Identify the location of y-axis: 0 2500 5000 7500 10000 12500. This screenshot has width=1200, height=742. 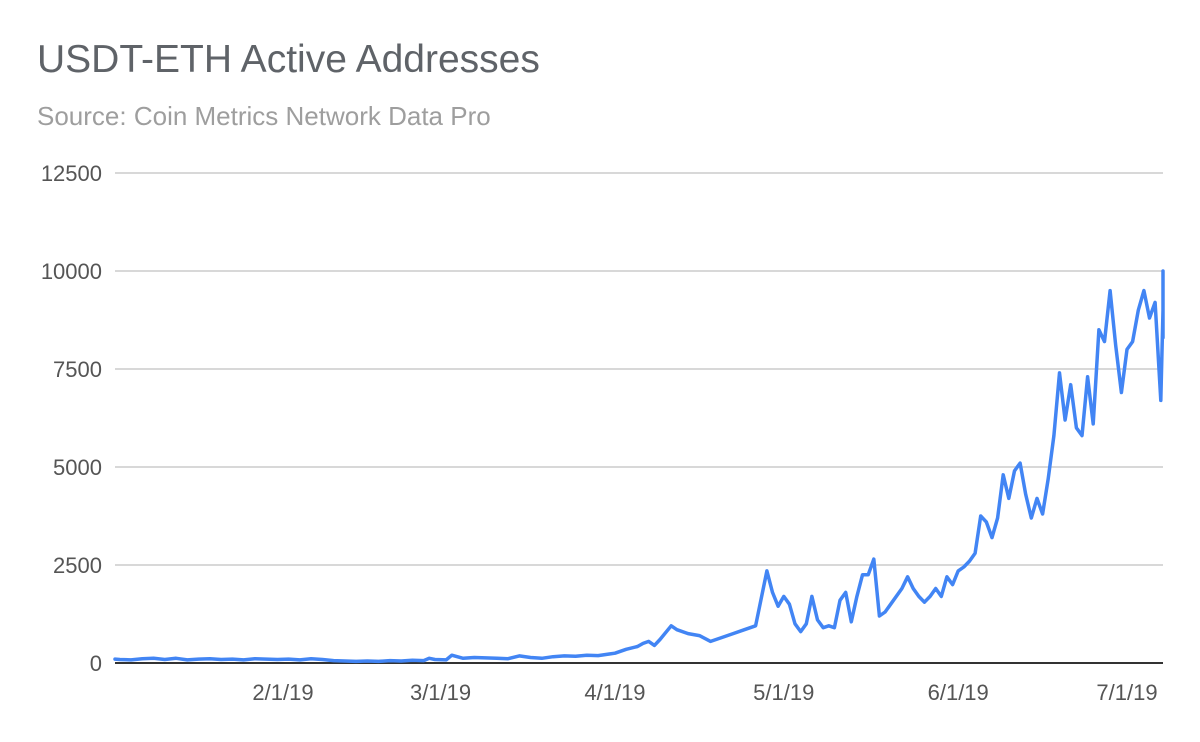
(71, 418).